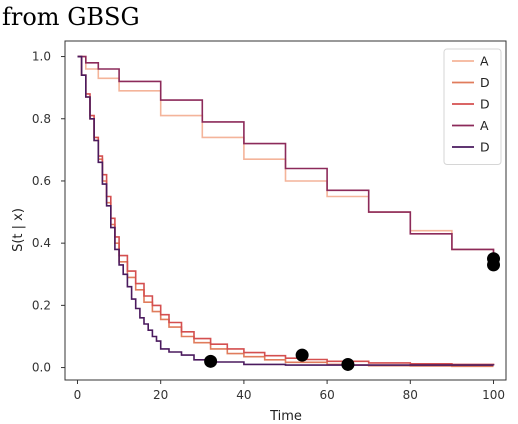  What do you see at coordinates (484, 61) in the screenshot?
I see `legend-label-1: A` at bounding box center [484, 61].